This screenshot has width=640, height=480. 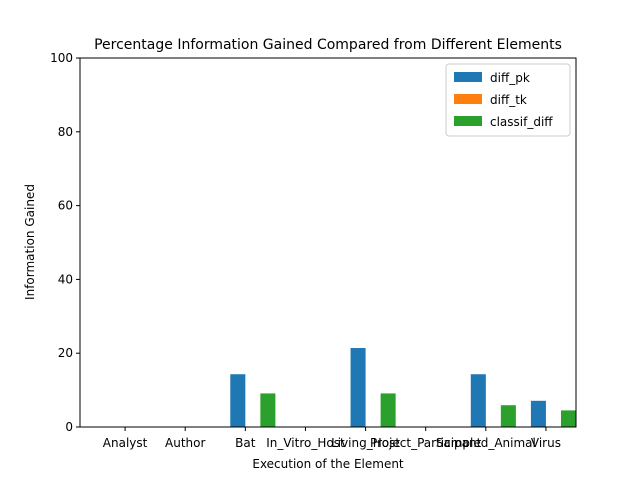 I want to click on legend-swatch-diff_pk, so click(x=468, y=77).